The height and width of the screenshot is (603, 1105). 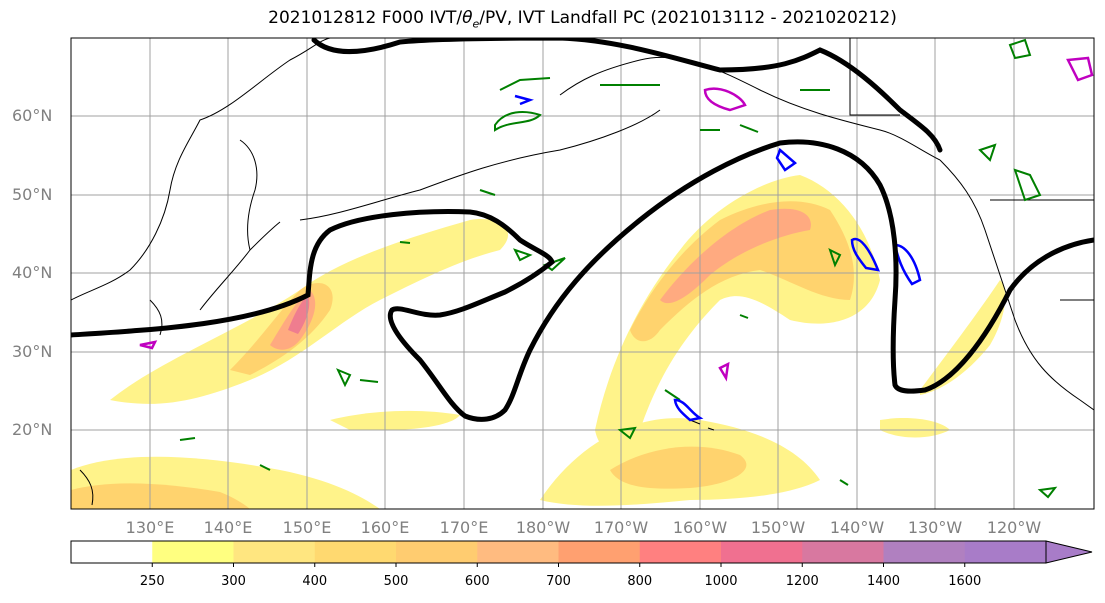 What do you see at coordinates (248, 195) in the screenshot?
I see `coast-kamchatka` at bounding box center [248, 195].